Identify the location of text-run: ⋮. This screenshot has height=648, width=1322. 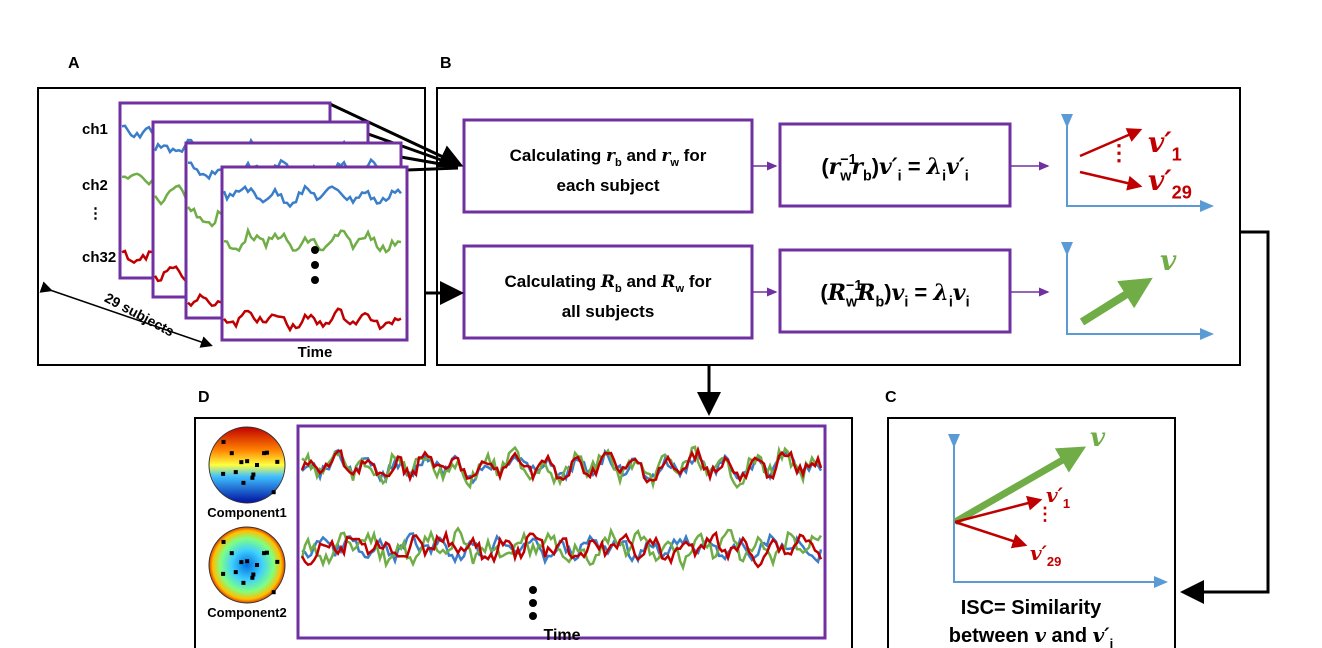
(1045, 514).